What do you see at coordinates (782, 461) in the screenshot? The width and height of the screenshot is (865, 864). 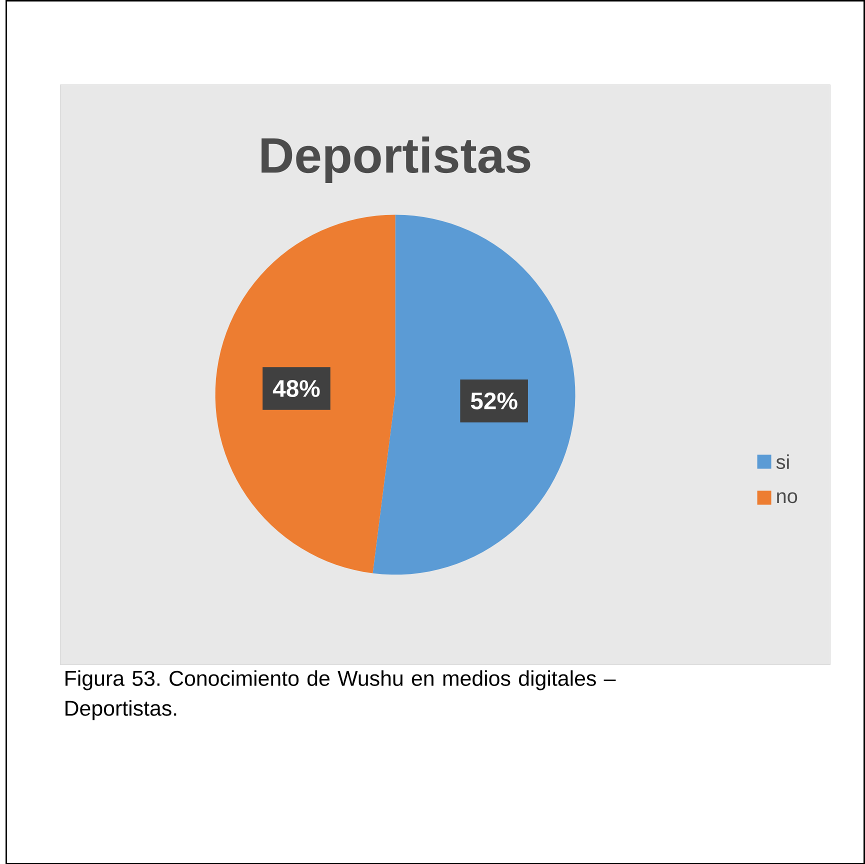 I see `legend-label: si` at bounding box center [782, 461].